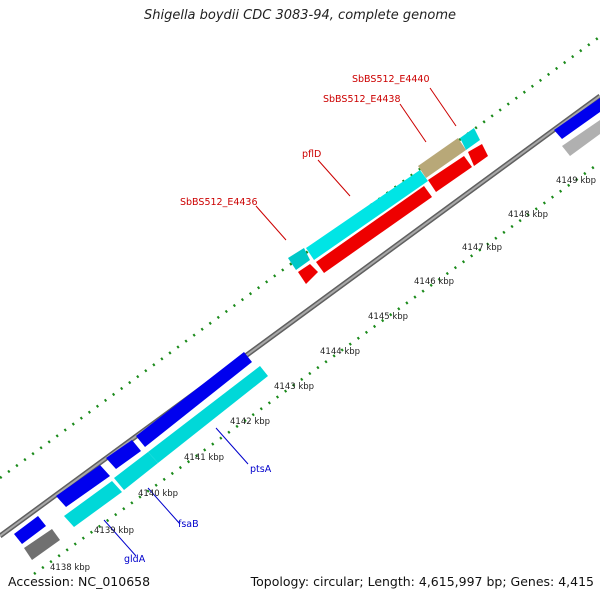  I want to click on gene-label: pflD, so click(311, 154).